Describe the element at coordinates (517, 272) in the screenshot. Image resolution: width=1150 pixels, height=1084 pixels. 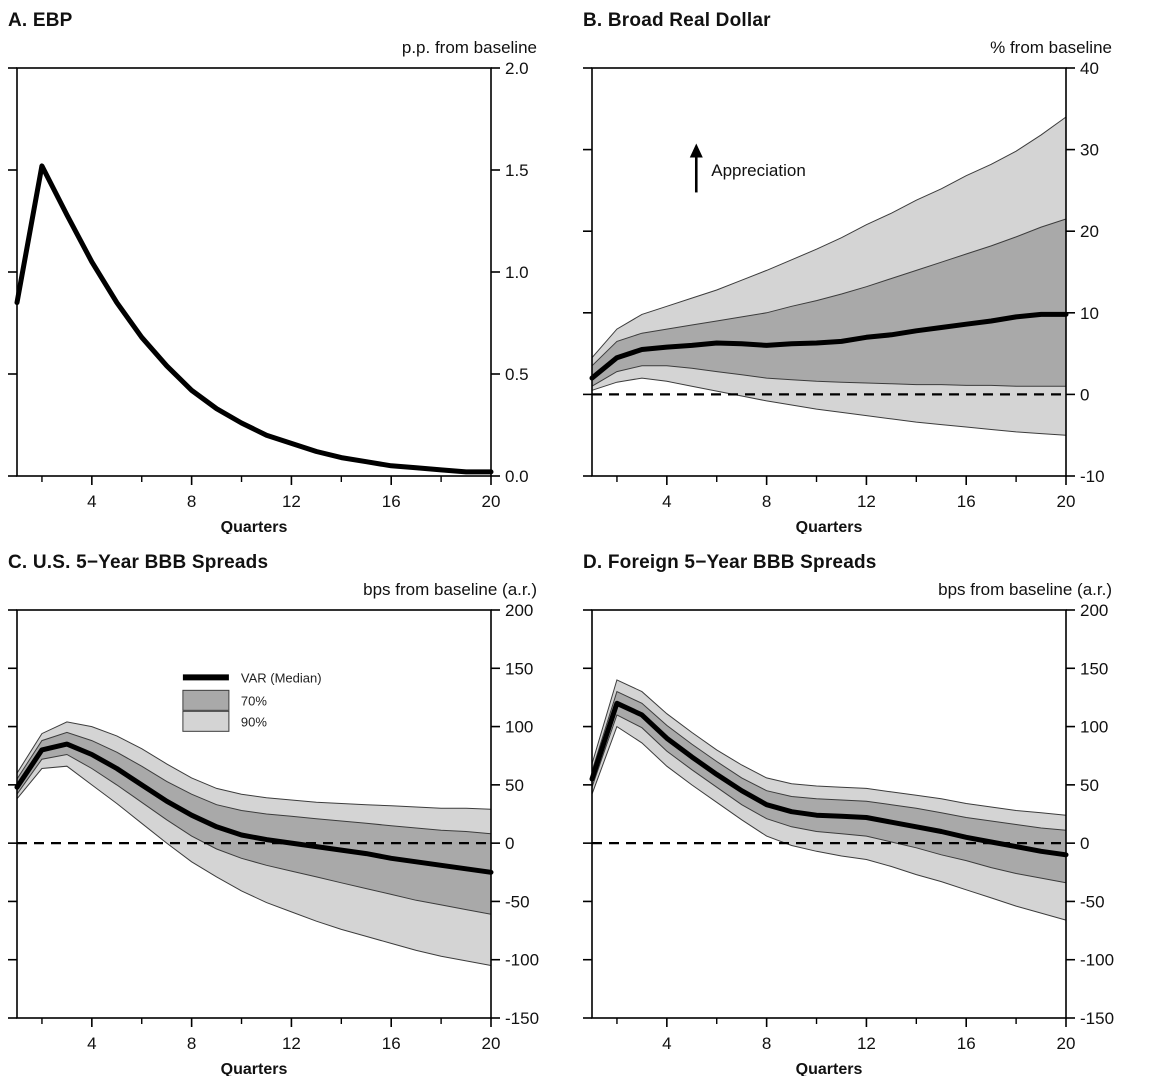
I see `y-tick-label: 1.0` at that location.